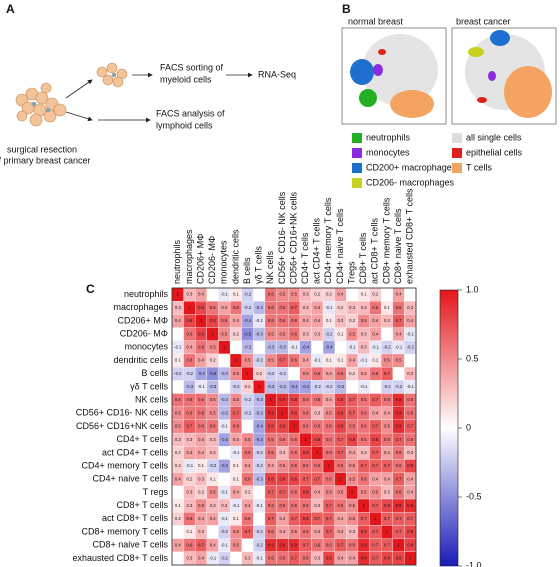  I want to click on row-label: CD8+ naive T cells, so click(131, 545).